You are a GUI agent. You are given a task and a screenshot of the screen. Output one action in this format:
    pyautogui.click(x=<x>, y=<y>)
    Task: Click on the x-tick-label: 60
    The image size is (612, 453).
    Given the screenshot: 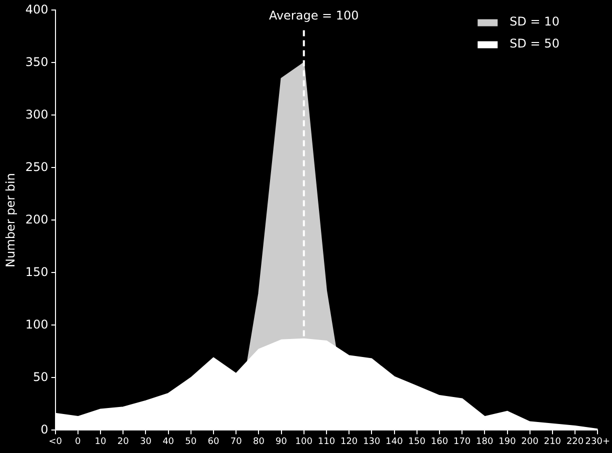 What is the action you would take?
    pyautogui.click(x=214, y=441)
    